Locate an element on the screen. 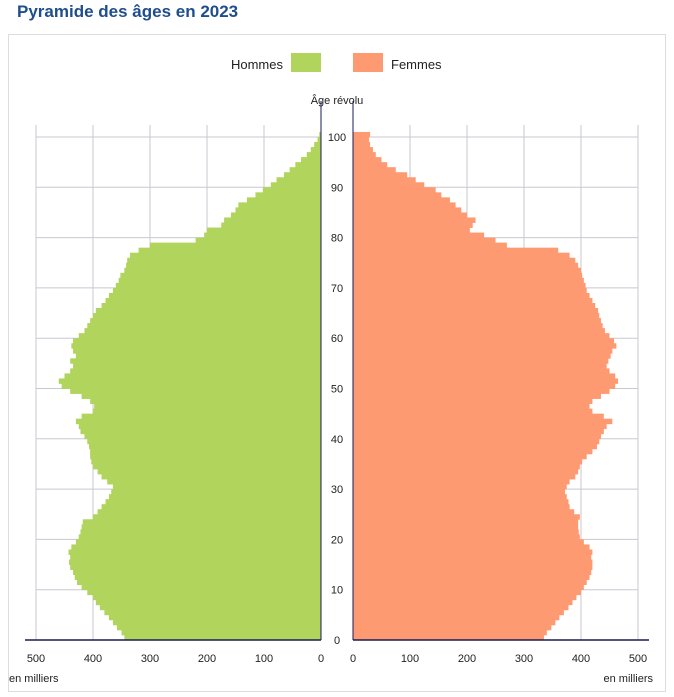 Image resolution: width=674 pixels, height=697 pixels. x-axis-label-right: en milliers is located at coordinates (628, 679).